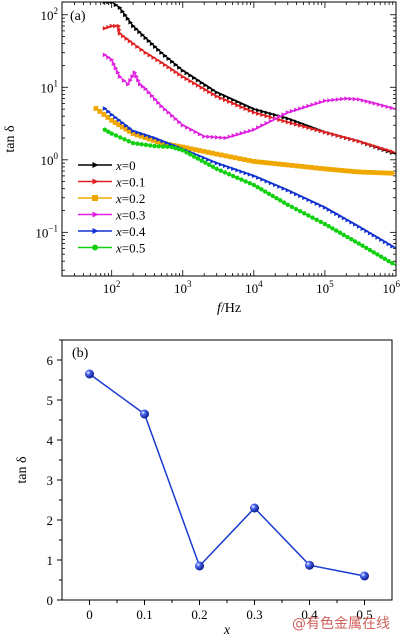  I want to click on y-tick-label: 4, so click(50, 440).